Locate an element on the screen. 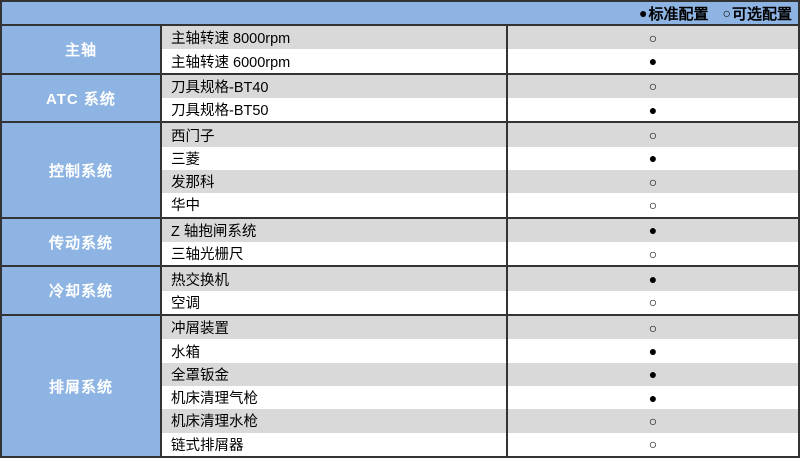 The height and width of the screenshot is (458, 800). item-name: 主轴转速 6000rpm is located at coordinates (335, 61).